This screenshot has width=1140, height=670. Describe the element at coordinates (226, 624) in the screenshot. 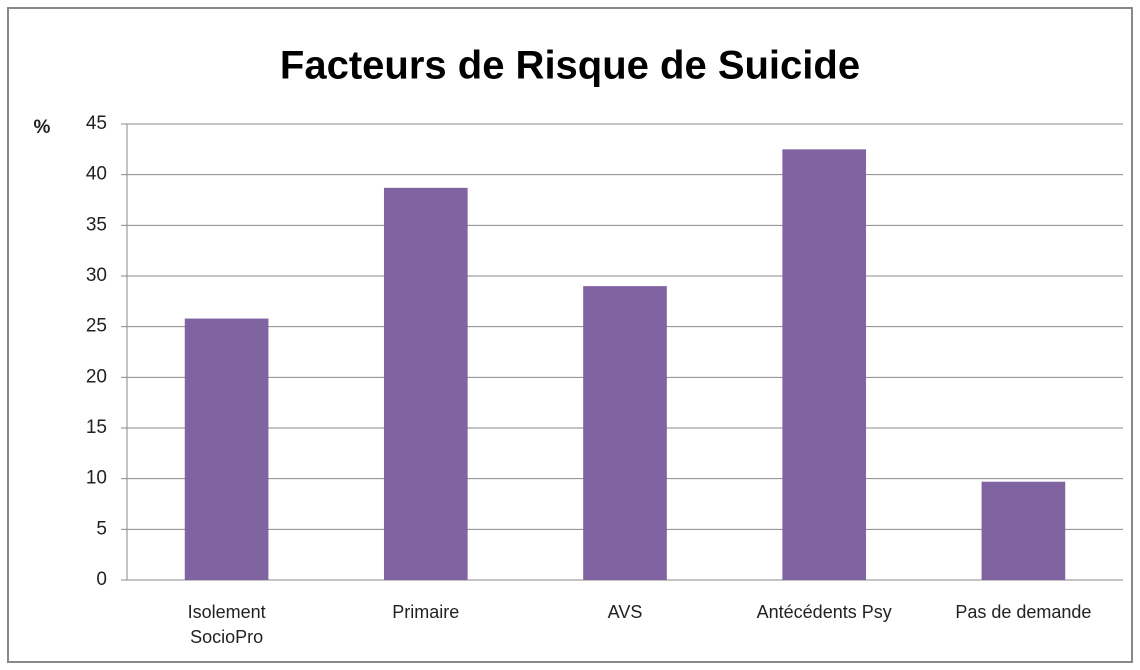

I see `x-tick-label: Isolement SocioPro` at that location.